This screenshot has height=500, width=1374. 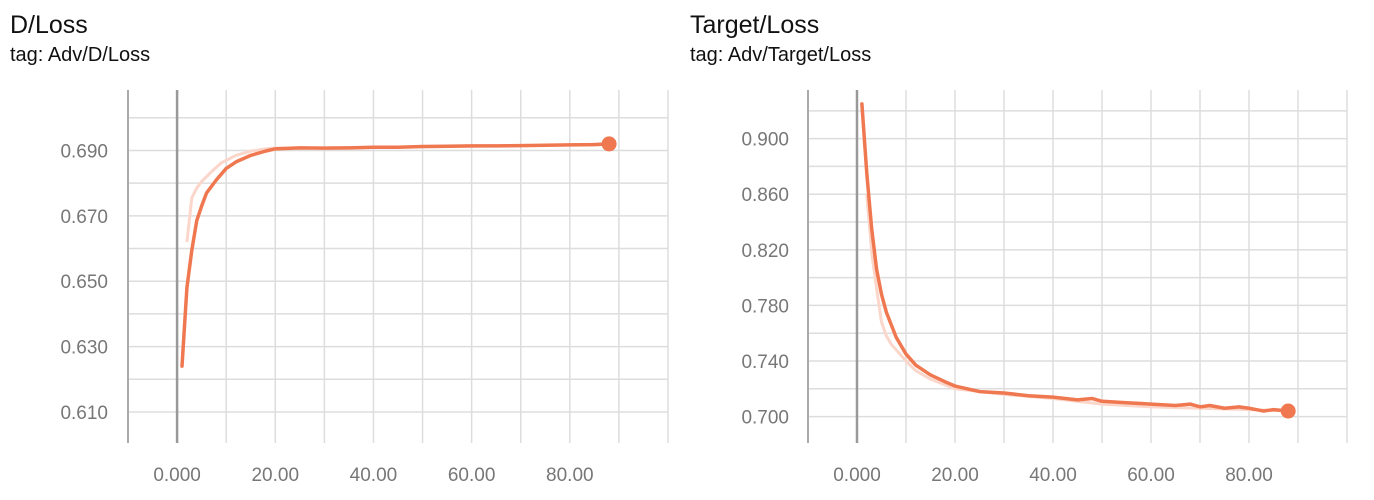 I want to click on y-tick-label: 0.780, so click(x=765, y=306).